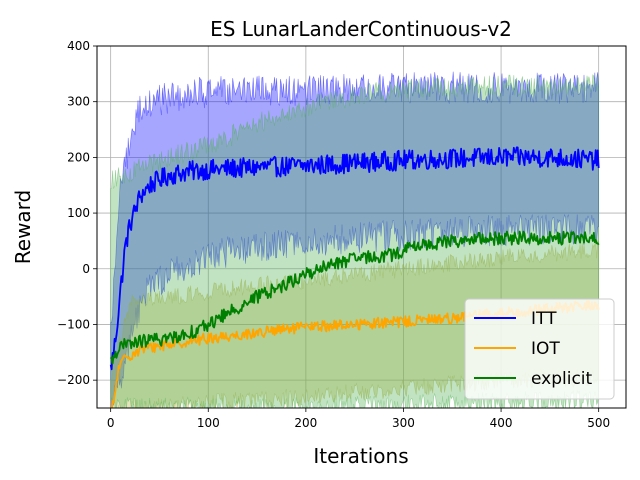  I want to click on x-tick-label: 500, so click(598, 423).